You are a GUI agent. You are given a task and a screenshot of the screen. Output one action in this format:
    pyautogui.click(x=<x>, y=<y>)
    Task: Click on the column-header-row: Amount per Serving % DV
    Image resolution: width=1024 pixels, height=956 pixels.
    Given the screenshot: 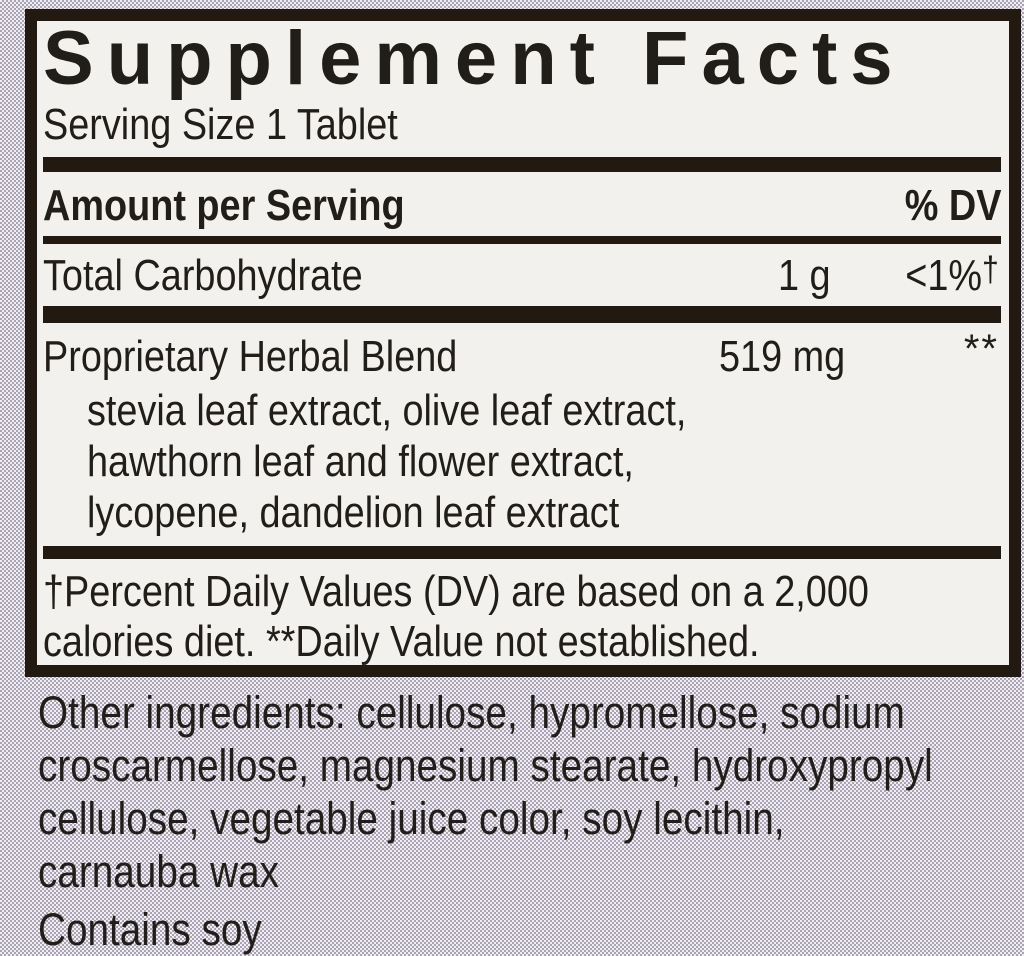 What is the action you would take?
    pyautogui.click(x=522, y=206)
    